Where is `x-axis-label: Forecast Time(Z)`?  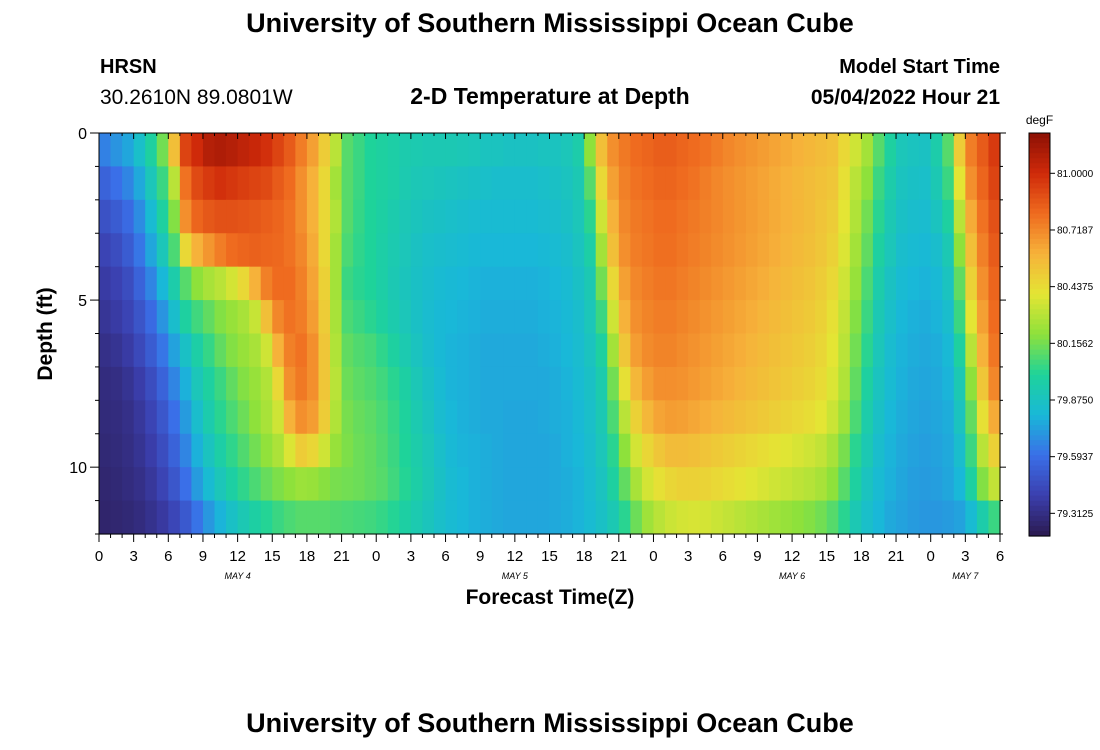 x-axis-label: Forecast Time(Z) is located at coordinates (550, 597).